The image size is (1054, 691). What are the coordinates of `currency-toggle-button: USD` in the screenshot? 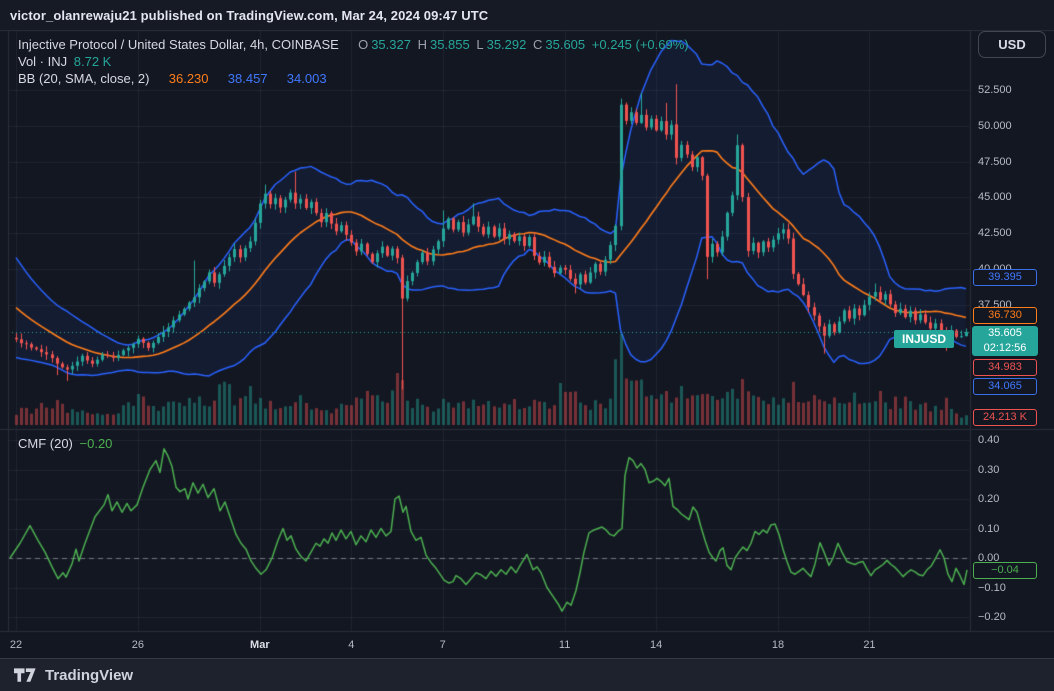 It's located at (1012, 44).